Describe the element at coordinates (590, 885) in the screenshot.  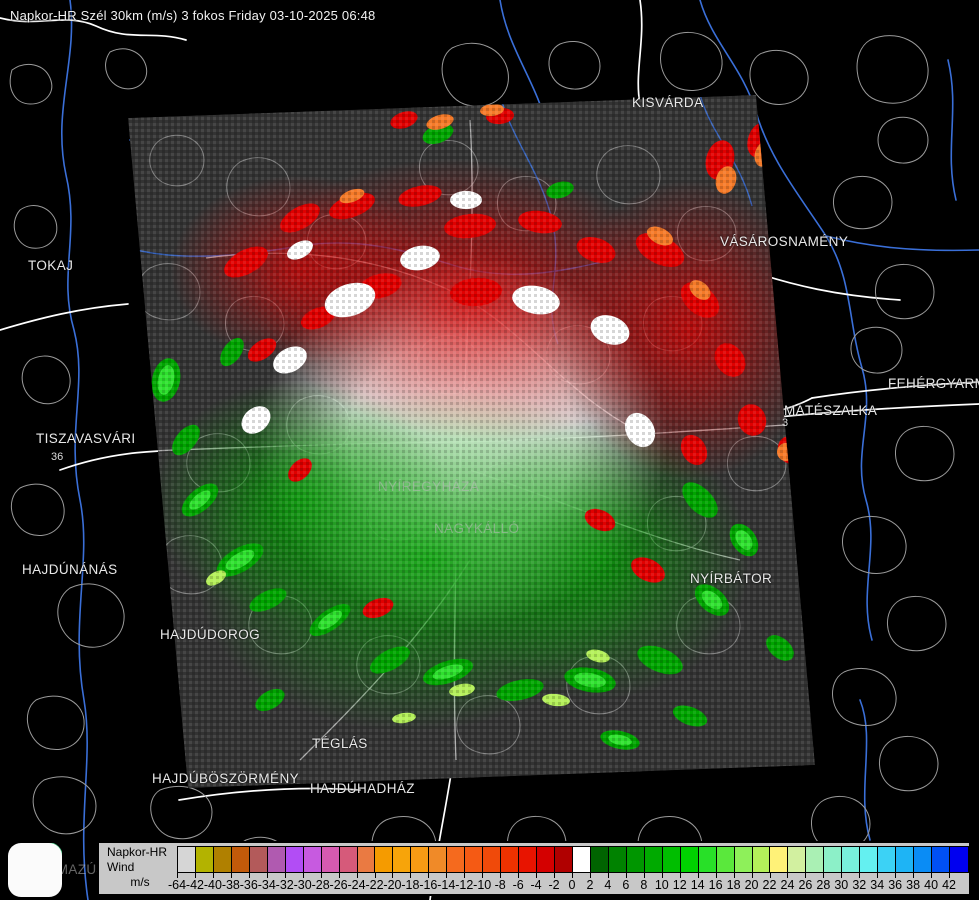
I see `legend-tick-label: 2` at that location.